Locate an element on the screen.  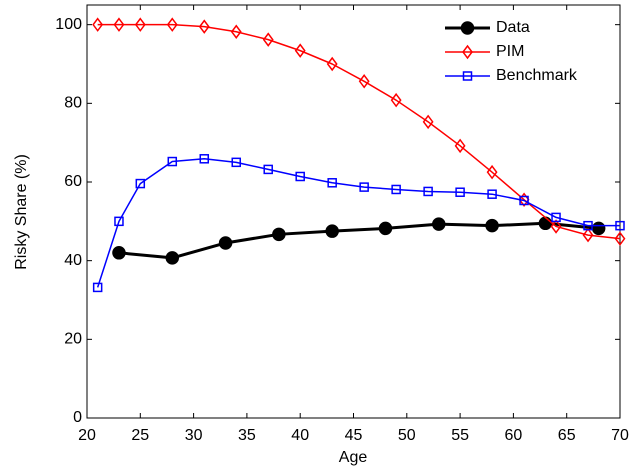
y-tick-label: 60 is located at coordinates (73, 181).